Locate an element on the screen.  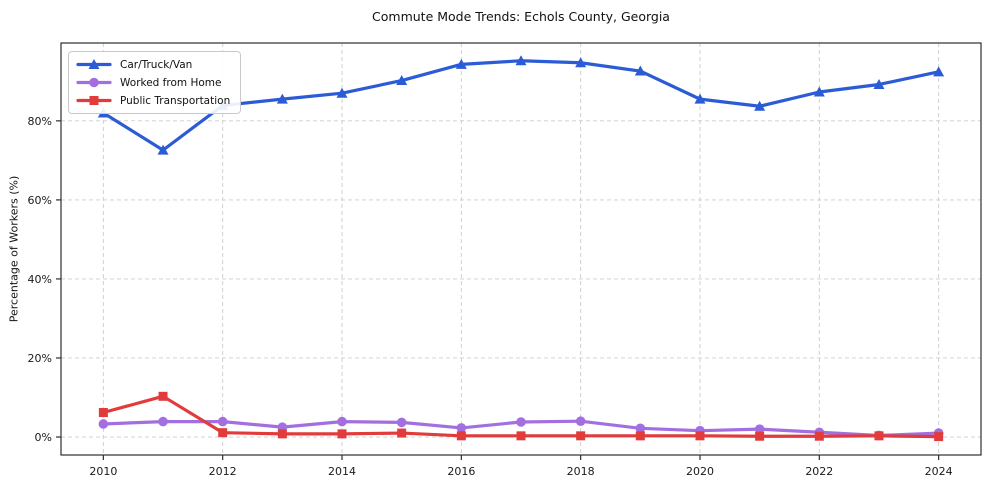
worked-from-home-legend-marker is located at coordinates (94, 82).